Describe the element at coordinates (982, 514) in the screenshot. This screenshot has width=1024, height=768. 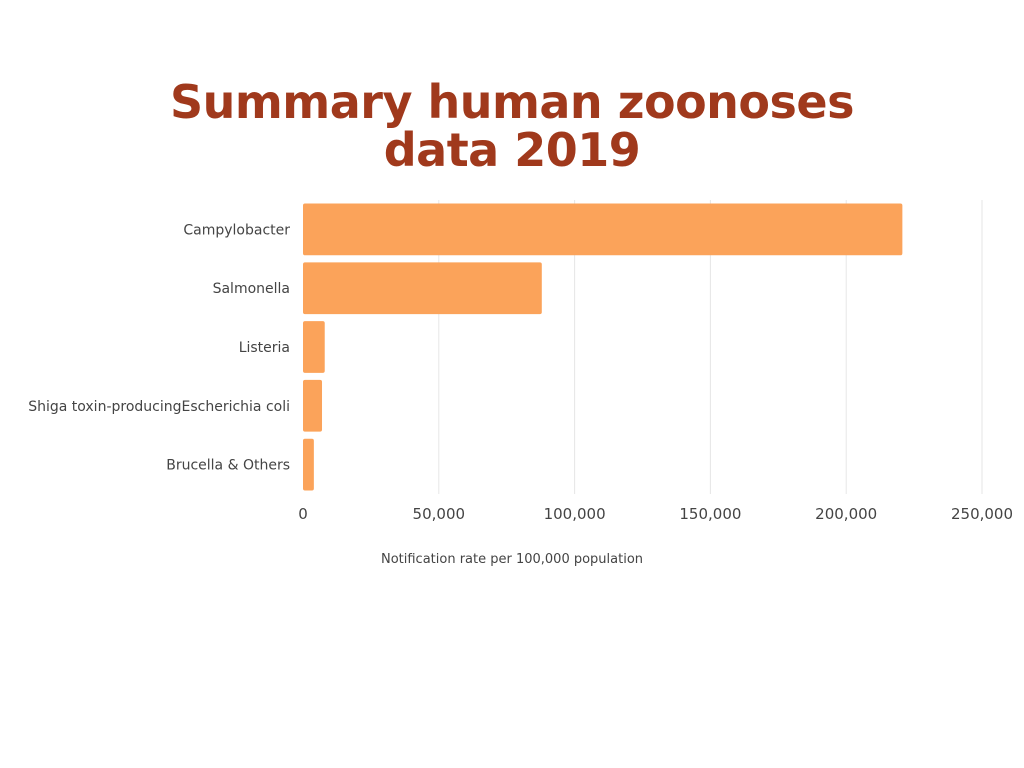
I see `x-tick-label: 250,000` at that location.